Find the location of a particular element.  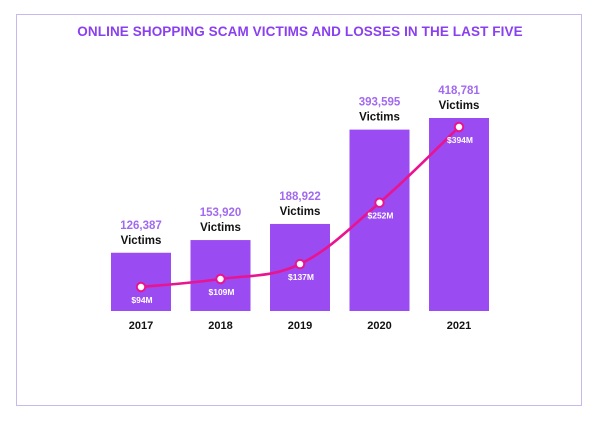

loss-label-2020: $252M is located at coordinates (381, 216).